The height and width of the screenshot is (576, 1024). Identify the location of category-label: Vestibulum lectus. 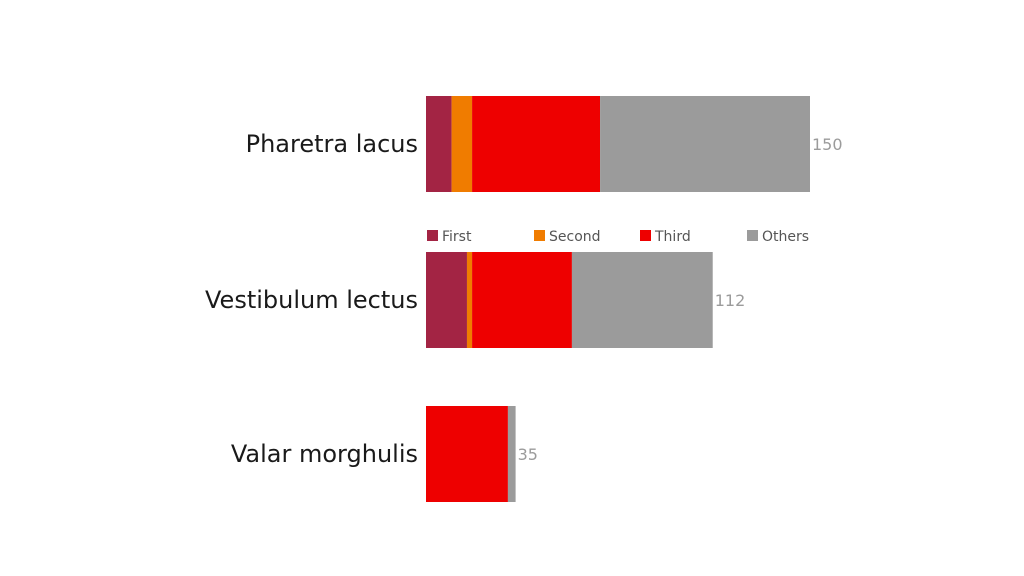
(311, 300).